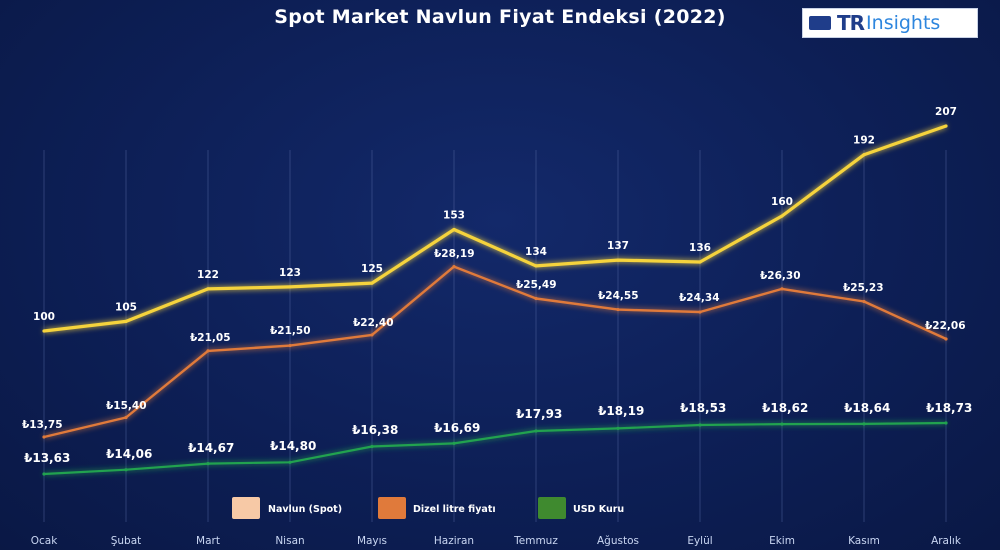 Image resolution: width=1000 pixels, height=550 pixels. I want to click on dizel-value-label: ₺22,06, so click(945, 326).